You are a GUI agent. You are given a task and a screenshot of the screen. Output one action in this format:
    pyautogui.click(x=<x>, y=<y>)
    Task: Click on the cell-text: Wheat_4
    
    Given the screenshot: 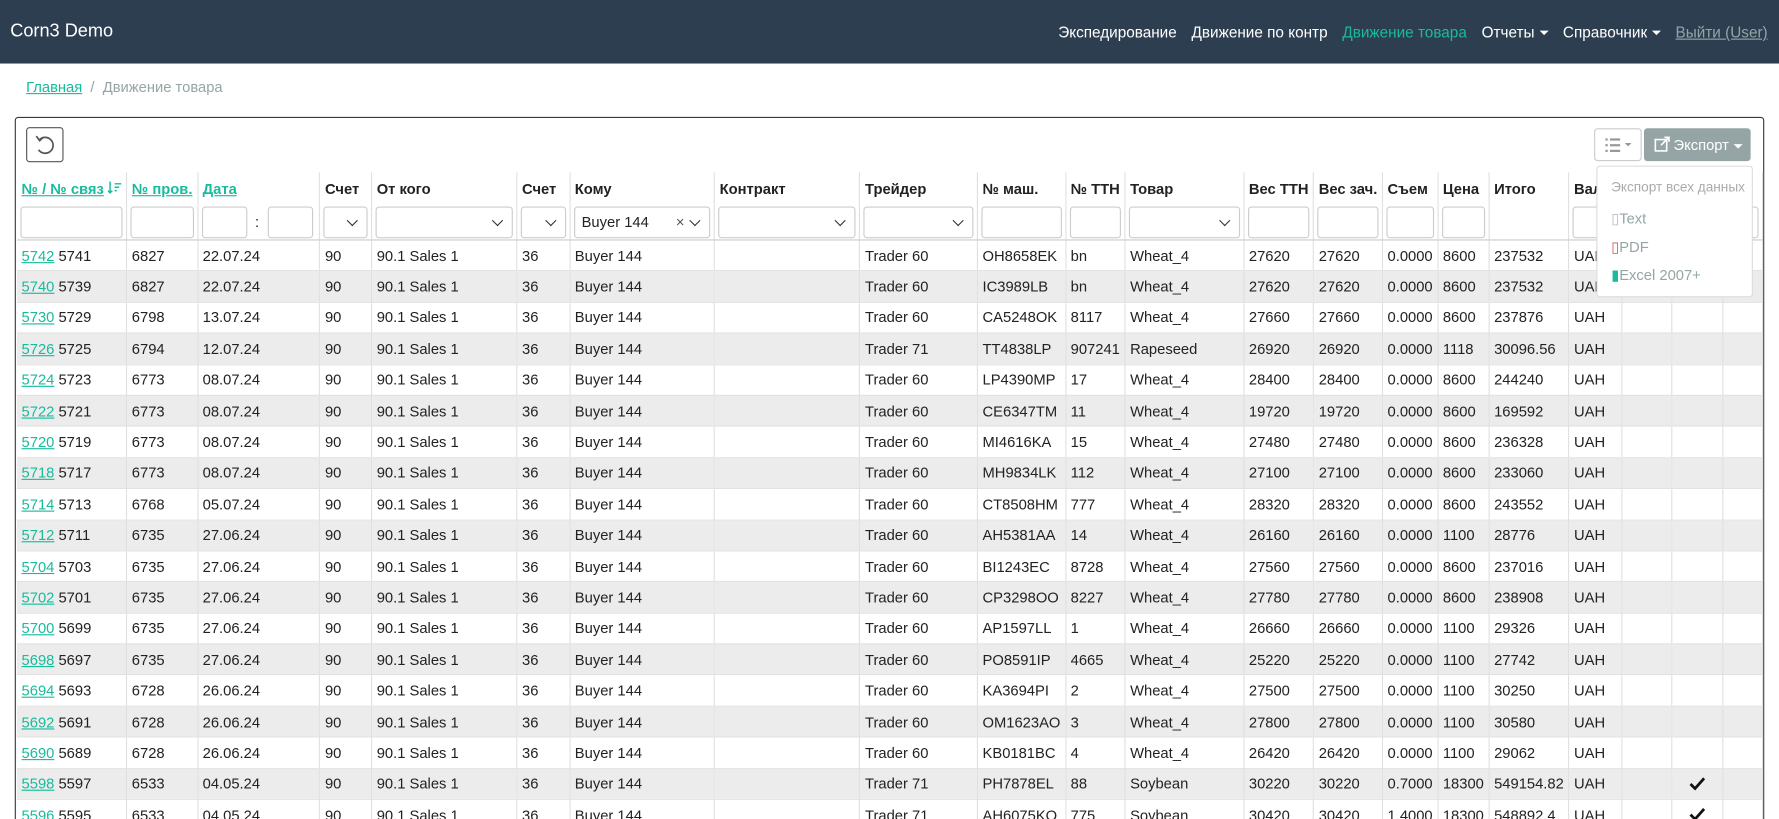 What is the action you would take?
    pyautogui.click(x=1159, y=628)
    